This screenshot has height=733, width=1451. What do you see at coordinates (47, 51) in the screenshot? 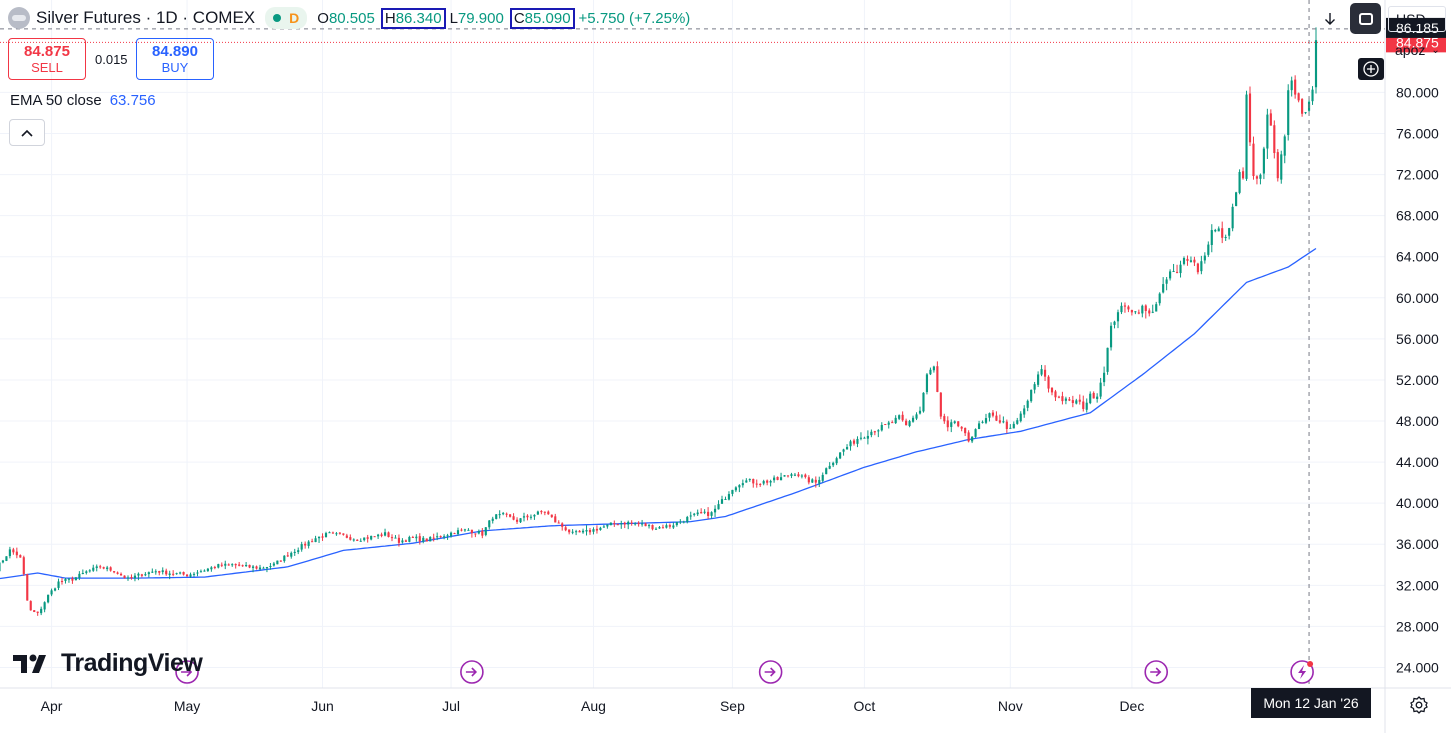
I see `sell-price: 84.875` at bounding box center [47, 51].